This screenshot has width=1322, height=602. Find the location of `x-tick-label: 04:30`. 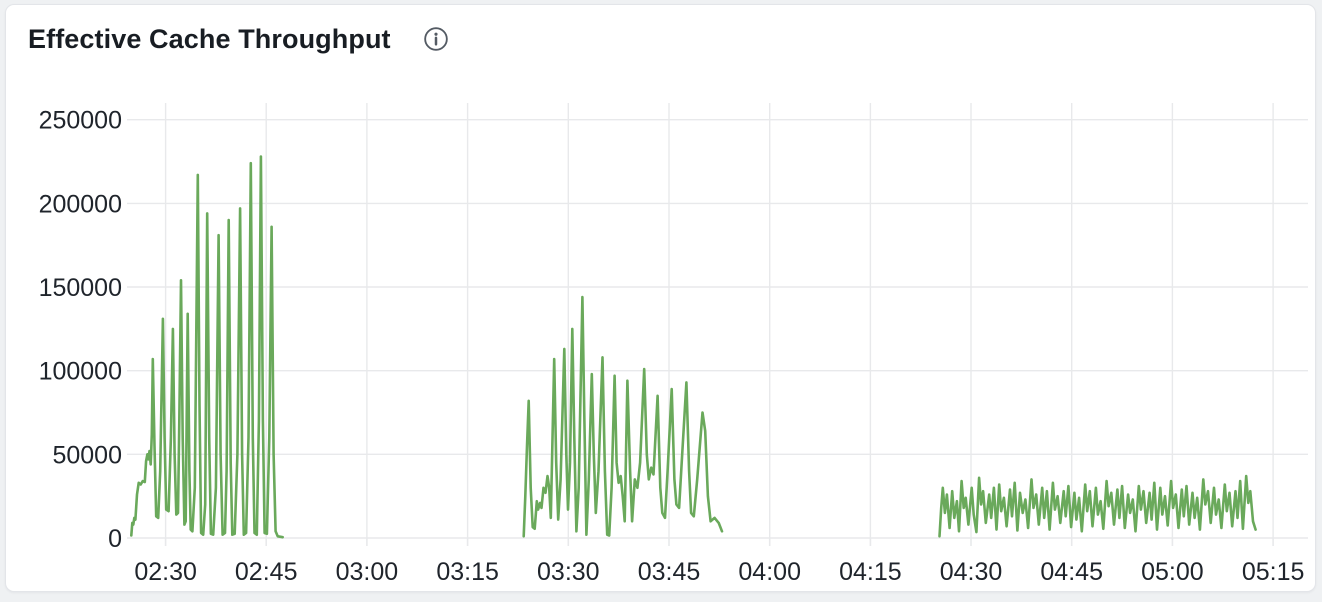

x-tick-label: 04:30 is located at coordinates (971, 572).